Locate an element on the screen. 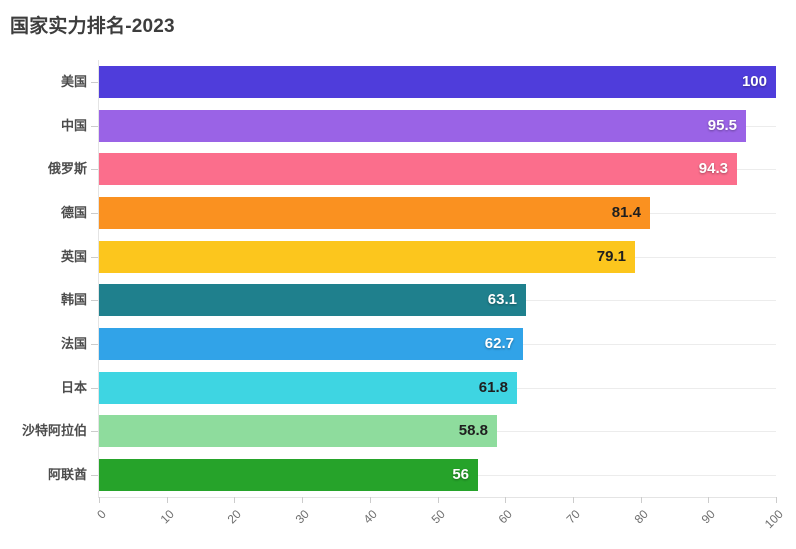  bar: 94.3 is located at coordinates (418, 169).